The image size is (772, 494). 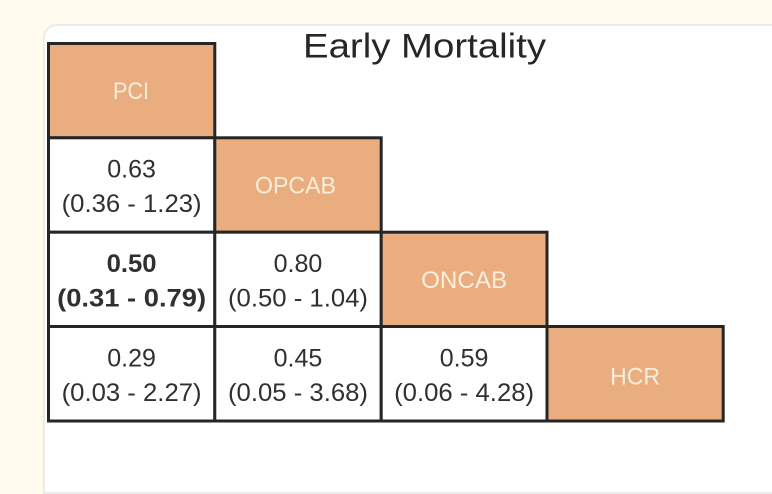 I want to click on svg-text: 0.29, so click(x=131, y=358).